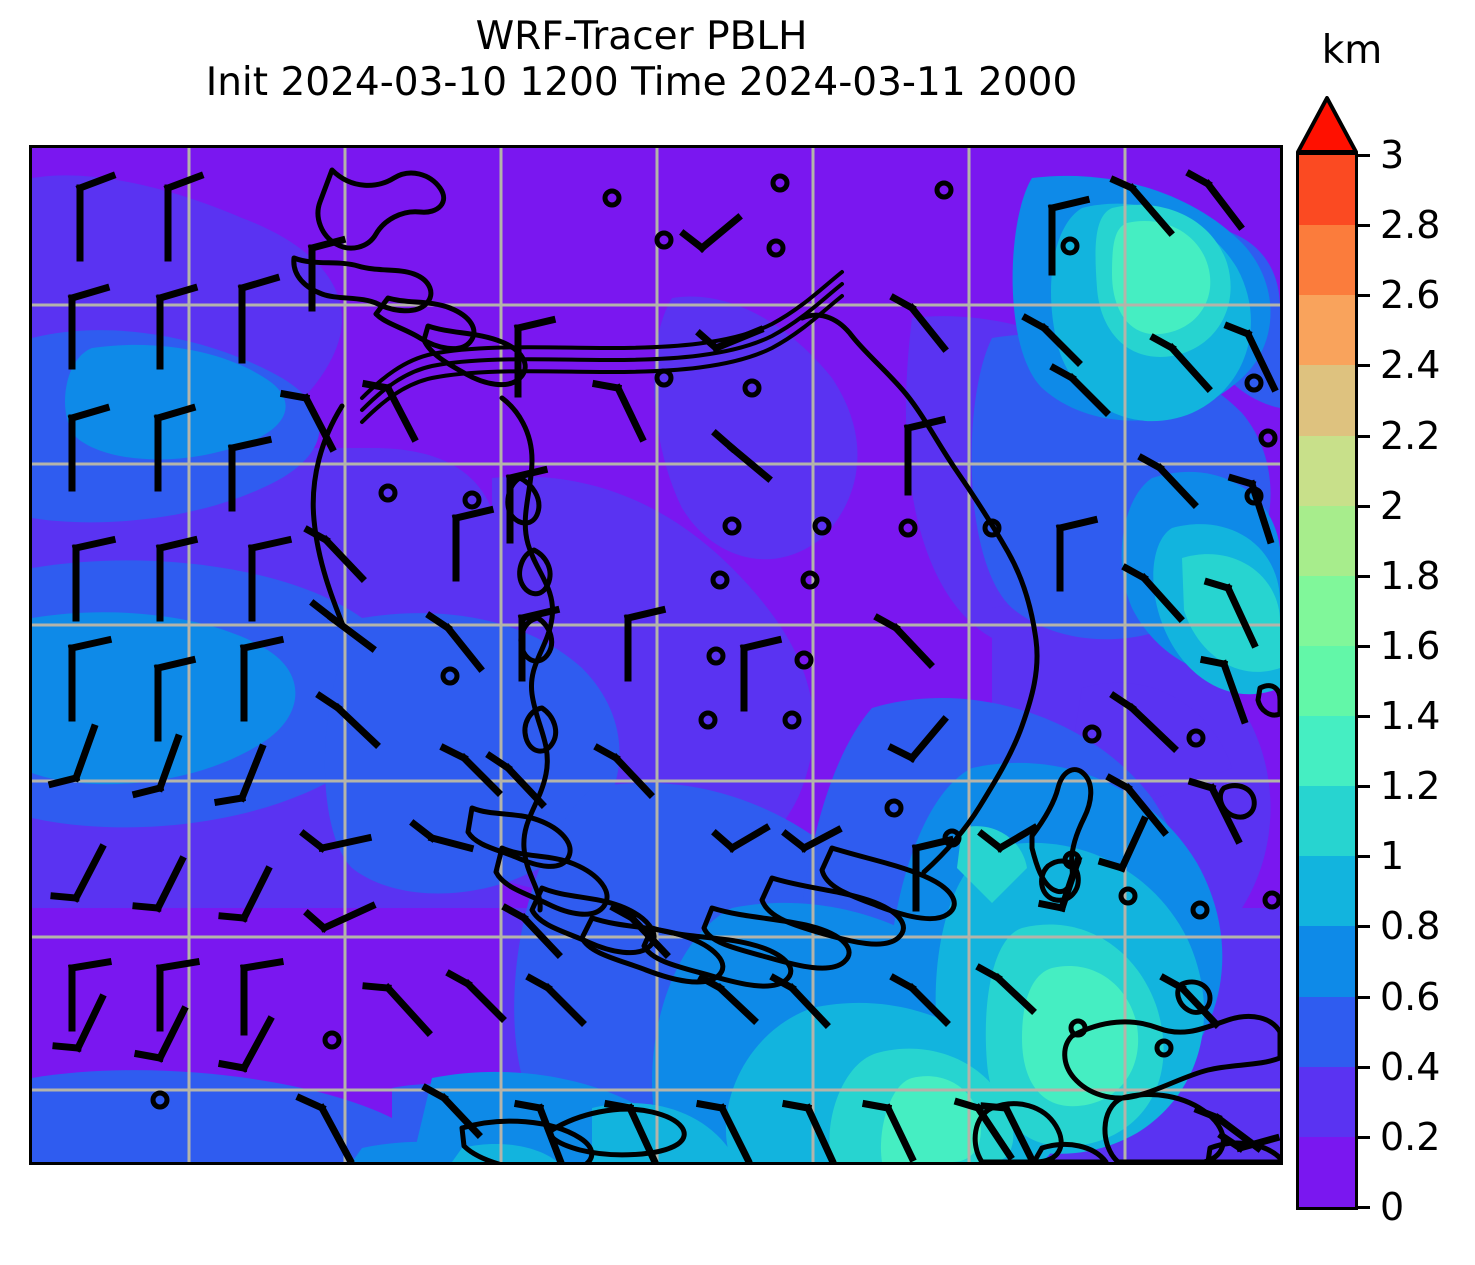 This screenshot has height=1265, width=1475. Describe the element at coordinates (641, 36) in the screenshot. I see `title-line-1: WRF-Tracer PBLH` at that location.